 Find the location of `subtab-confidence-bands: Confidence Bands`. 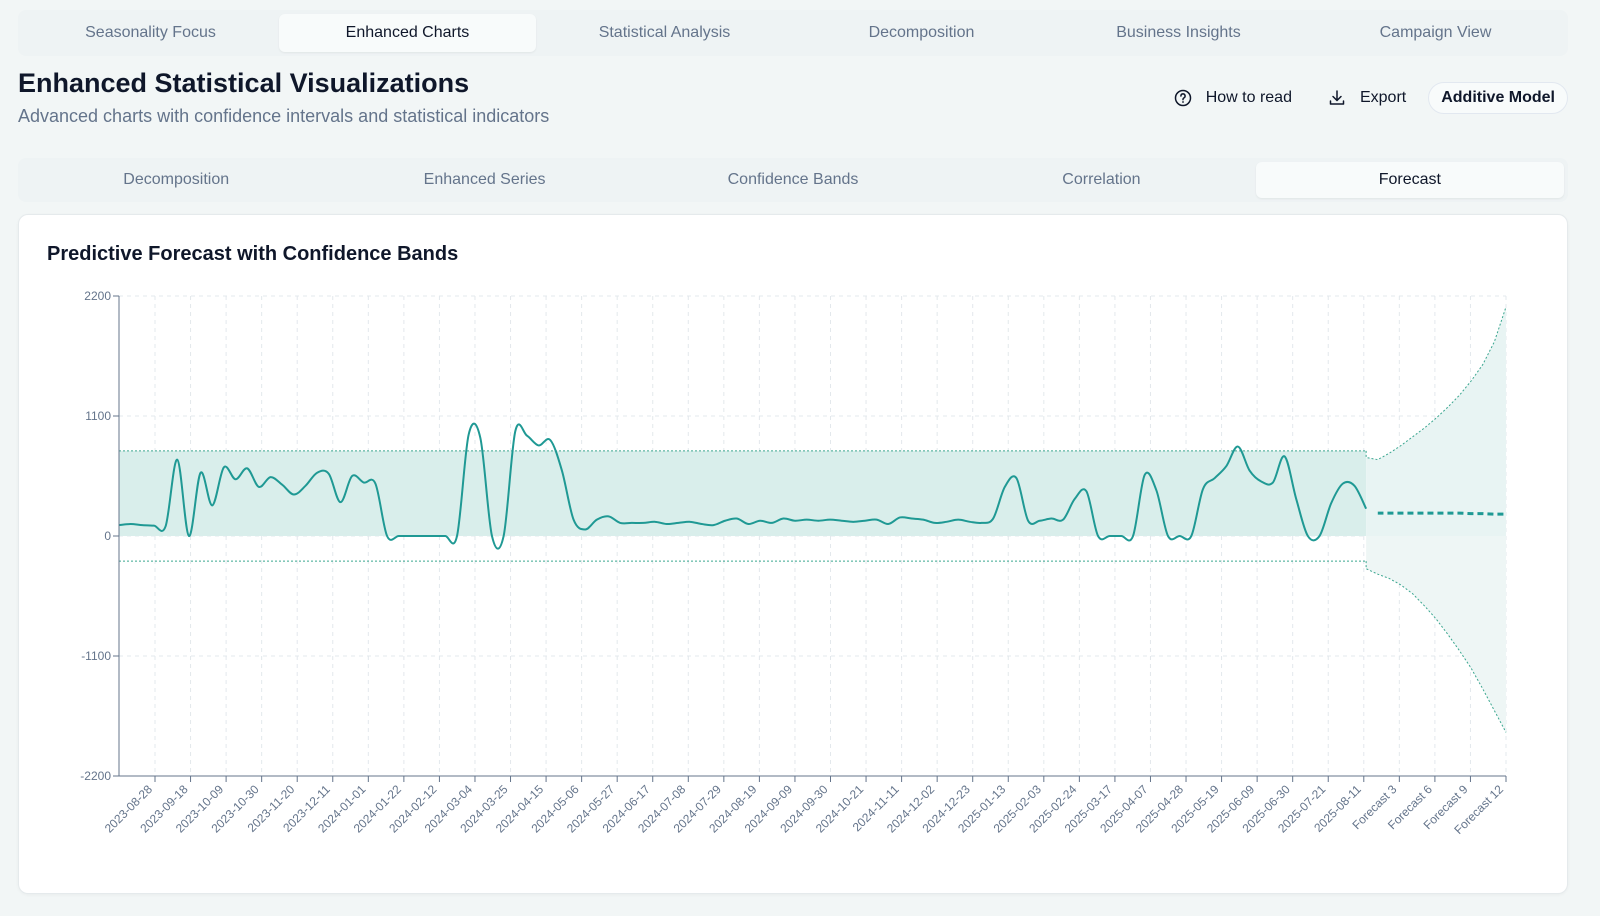

subtab-confidence-bands: Confidence Bands is located at coordinates (793, 179).